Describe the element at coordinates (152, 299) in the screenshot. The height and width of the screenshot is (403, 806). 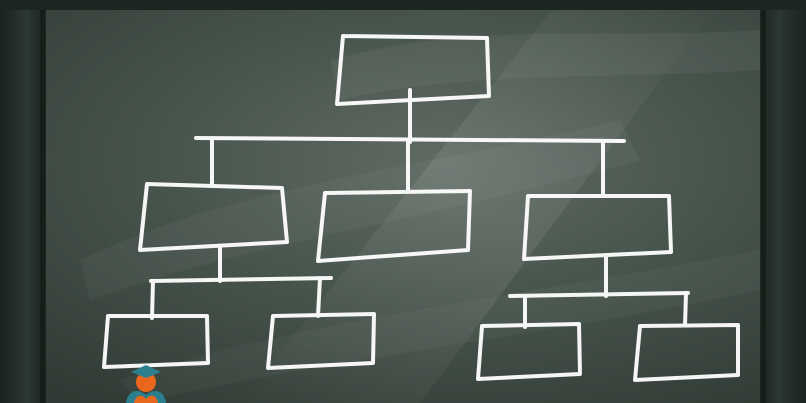
I see `edge-left-manager-left-left-report` at that location.